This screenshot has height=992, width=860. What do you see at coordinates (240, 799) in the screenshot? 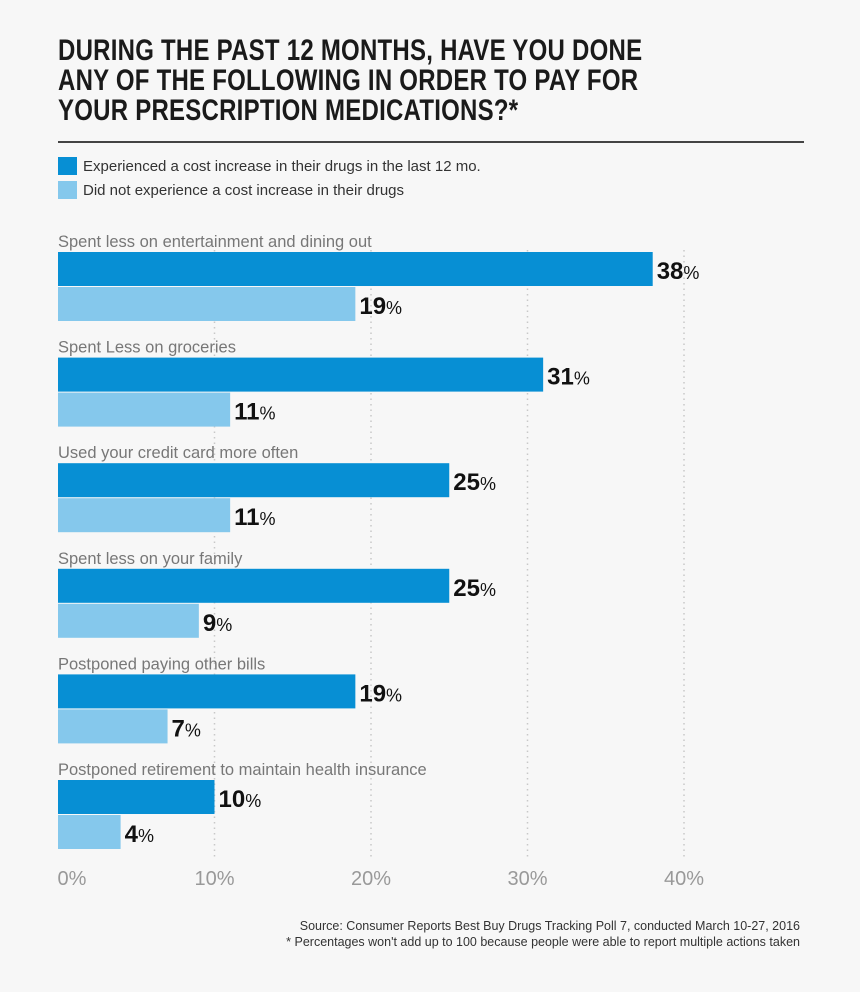
I see `data-label: 10%` at bounding box center [240, 799].